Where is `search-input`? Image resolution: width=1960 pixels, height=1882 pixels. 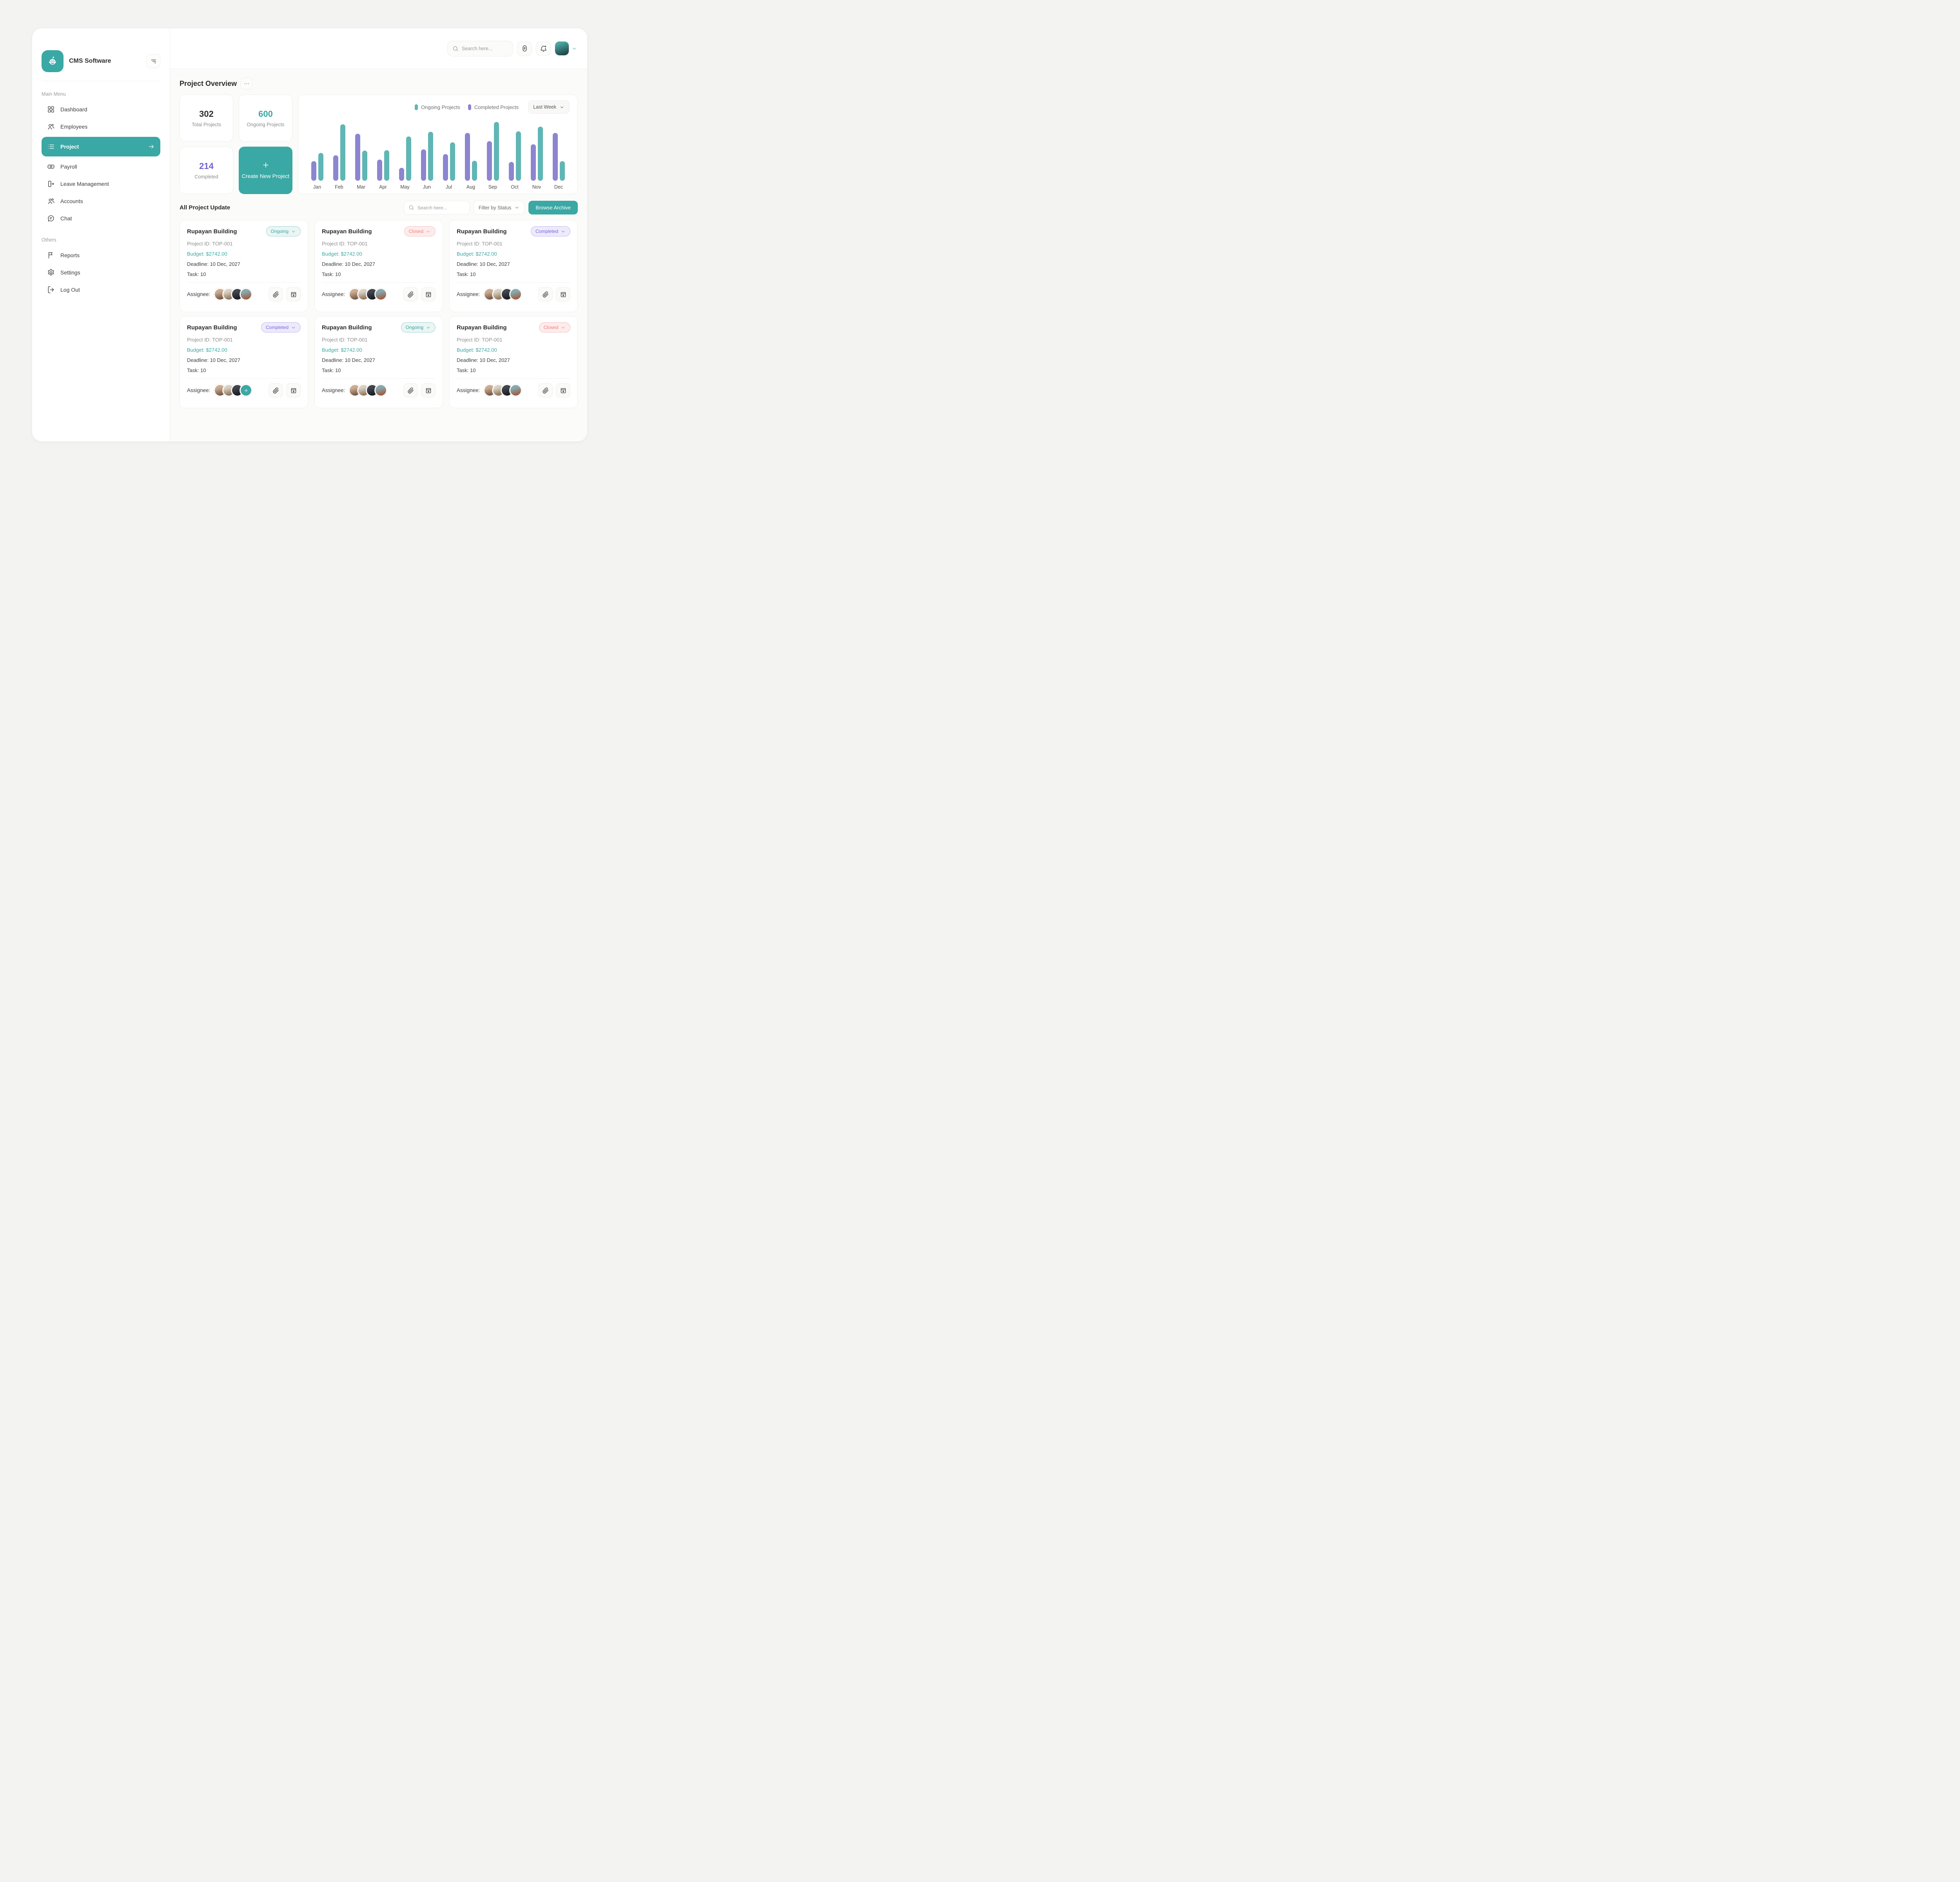
search-input is located at coordinates (485, 48).